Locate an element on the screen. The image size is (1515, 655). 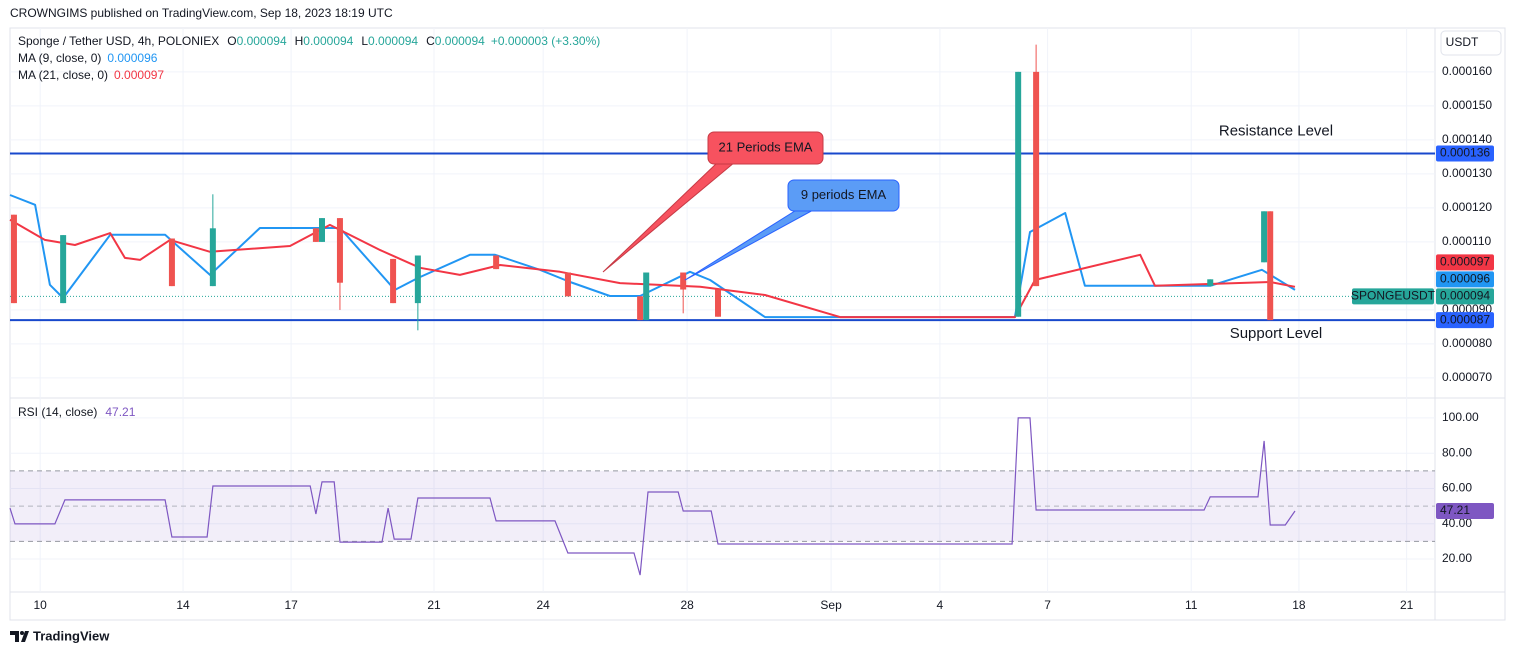
y-tick-label: 0.000160 is located at coordinates (1467, 71).